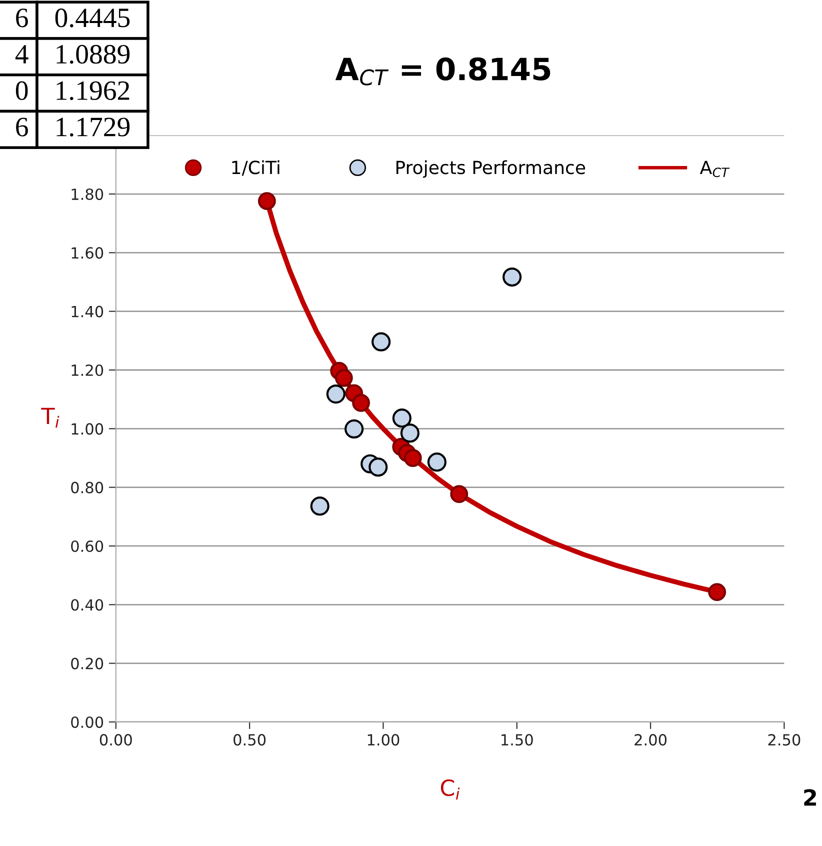 Image resolution: width=822 pixels, height=846 pixels. What do you see at coordinates (810, 797) in the screenshot?
I see `text: 2` at bounding box center [810, 797].